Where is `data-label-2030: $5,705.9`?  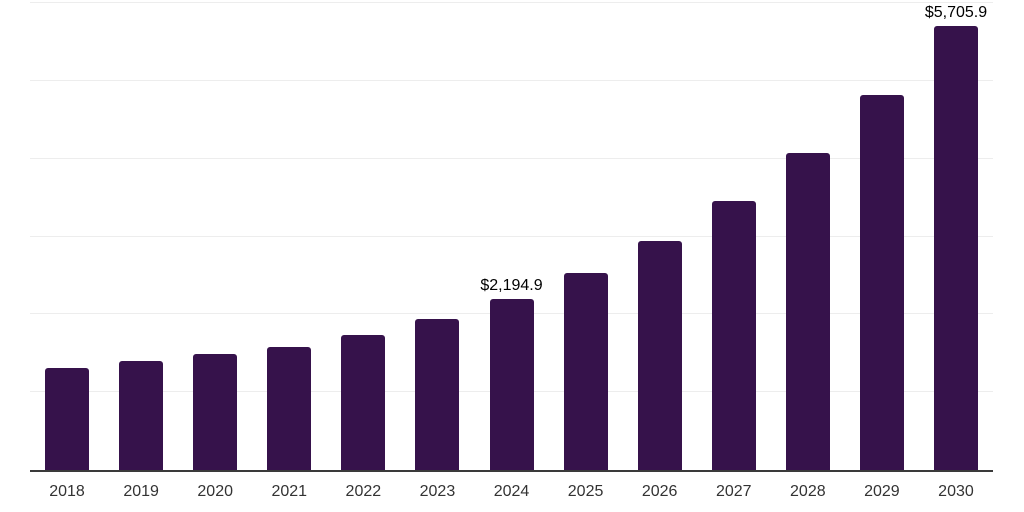 data-label-2030: $5,705.9 is located at coordinates (956, 12).